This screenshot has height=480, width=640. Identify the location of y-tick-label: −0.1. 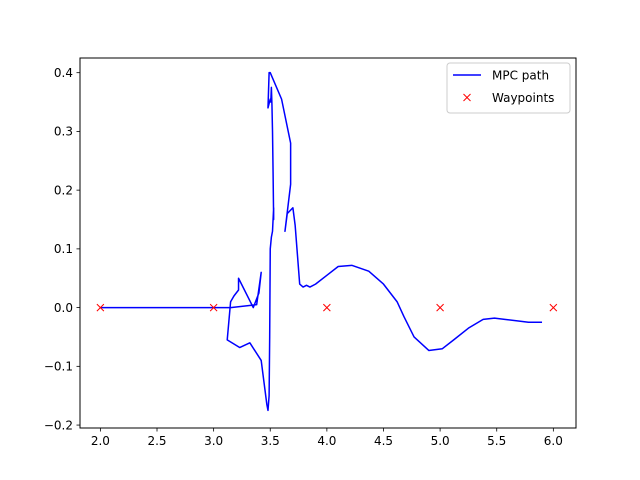
(58, 367).